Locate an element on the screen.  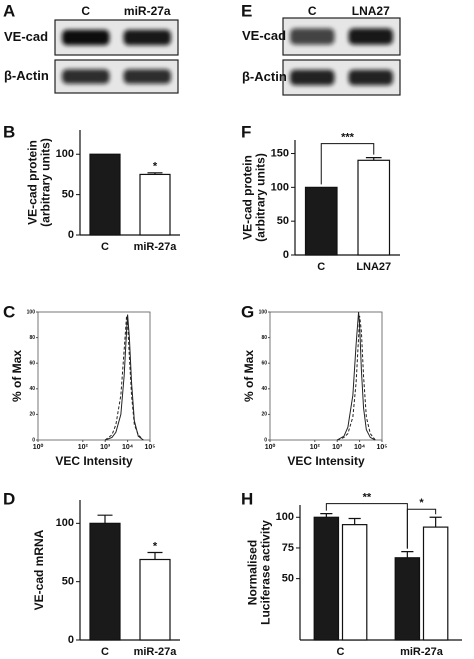
panel-letter: A is located at coordinates (9, 10).